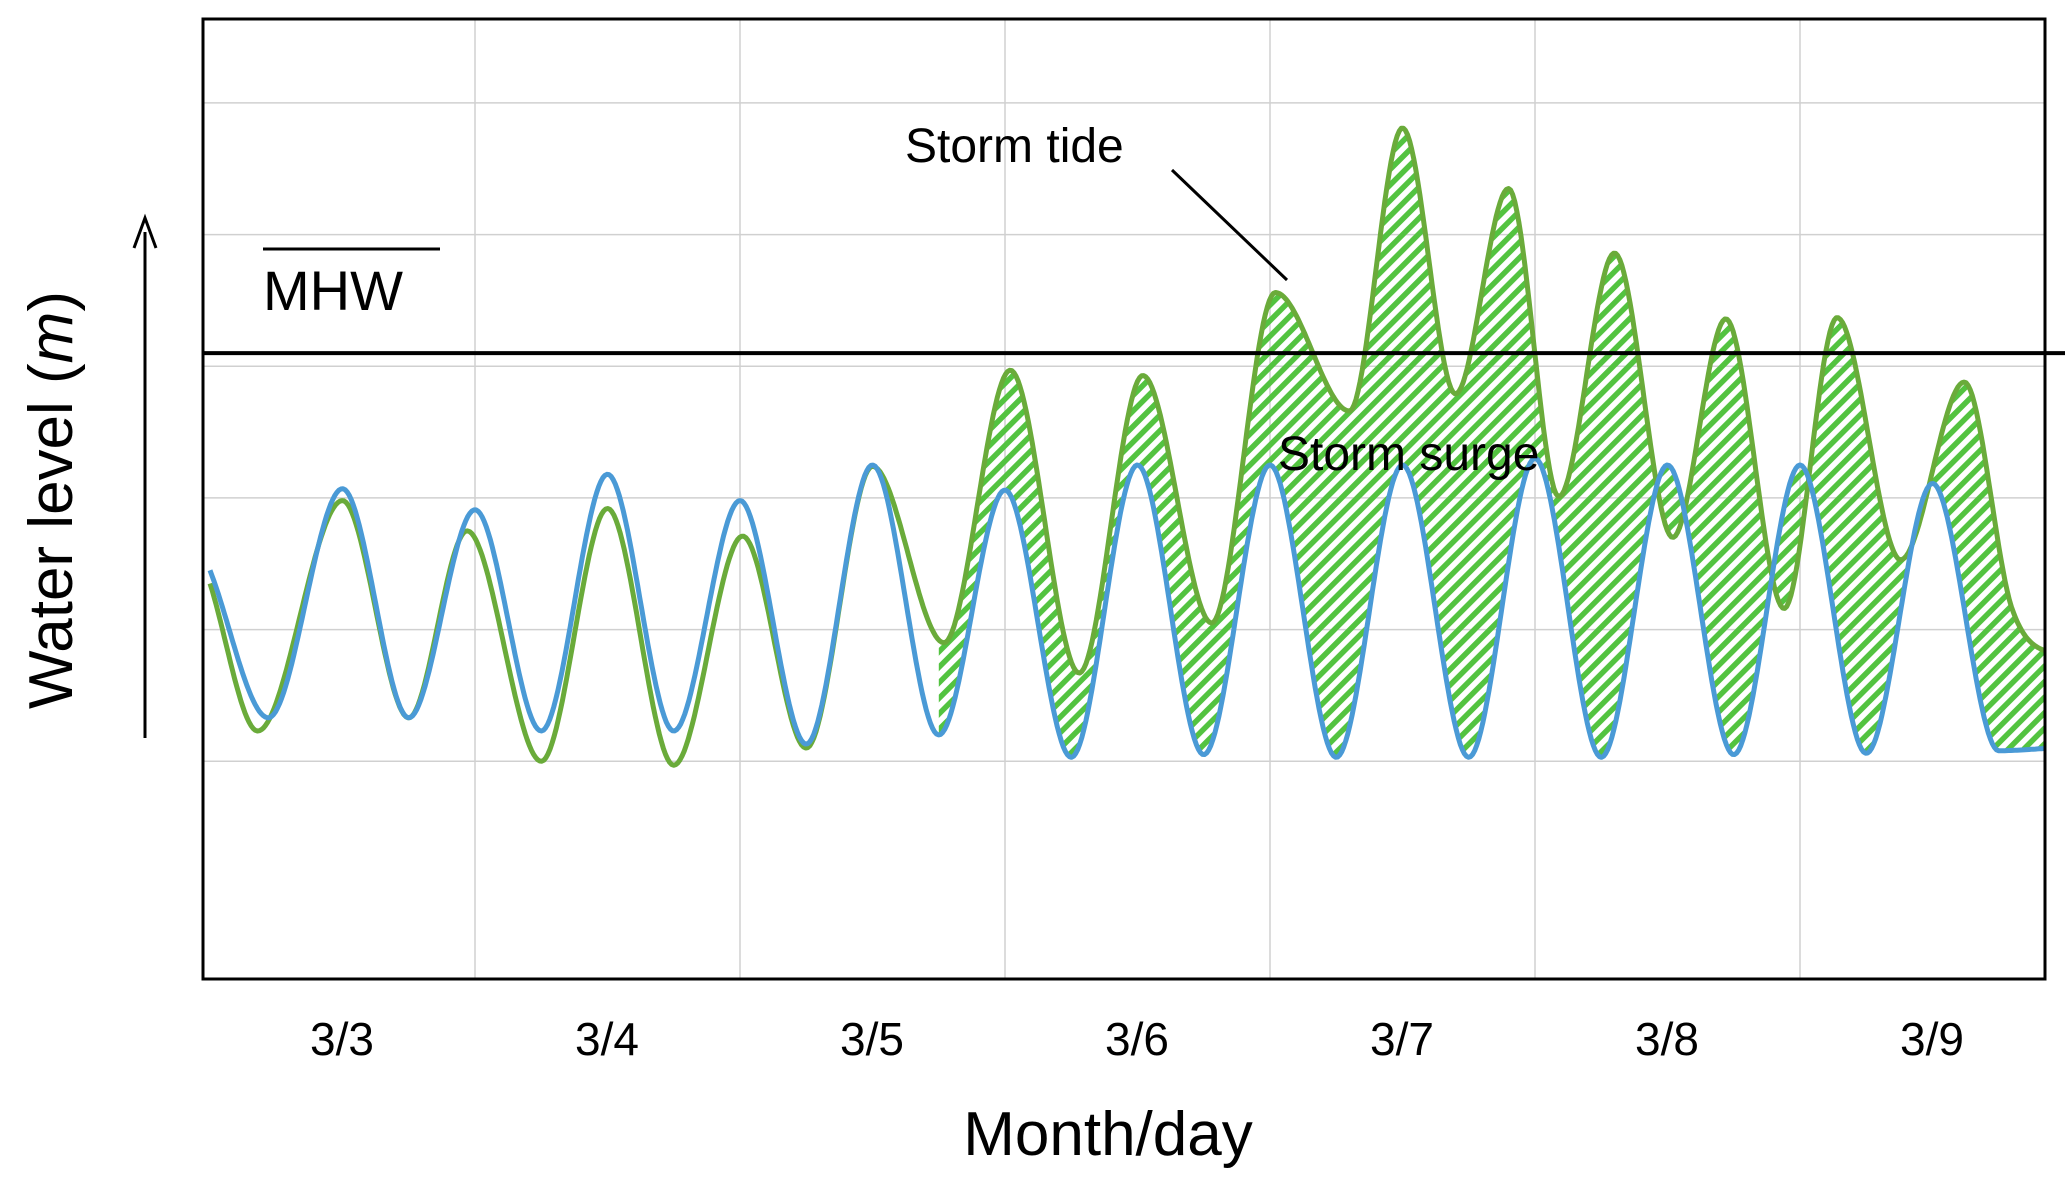  Describe the element at coordinates (145, 231) in the screenshot. I see `y-axis-arrowhead` at that location.